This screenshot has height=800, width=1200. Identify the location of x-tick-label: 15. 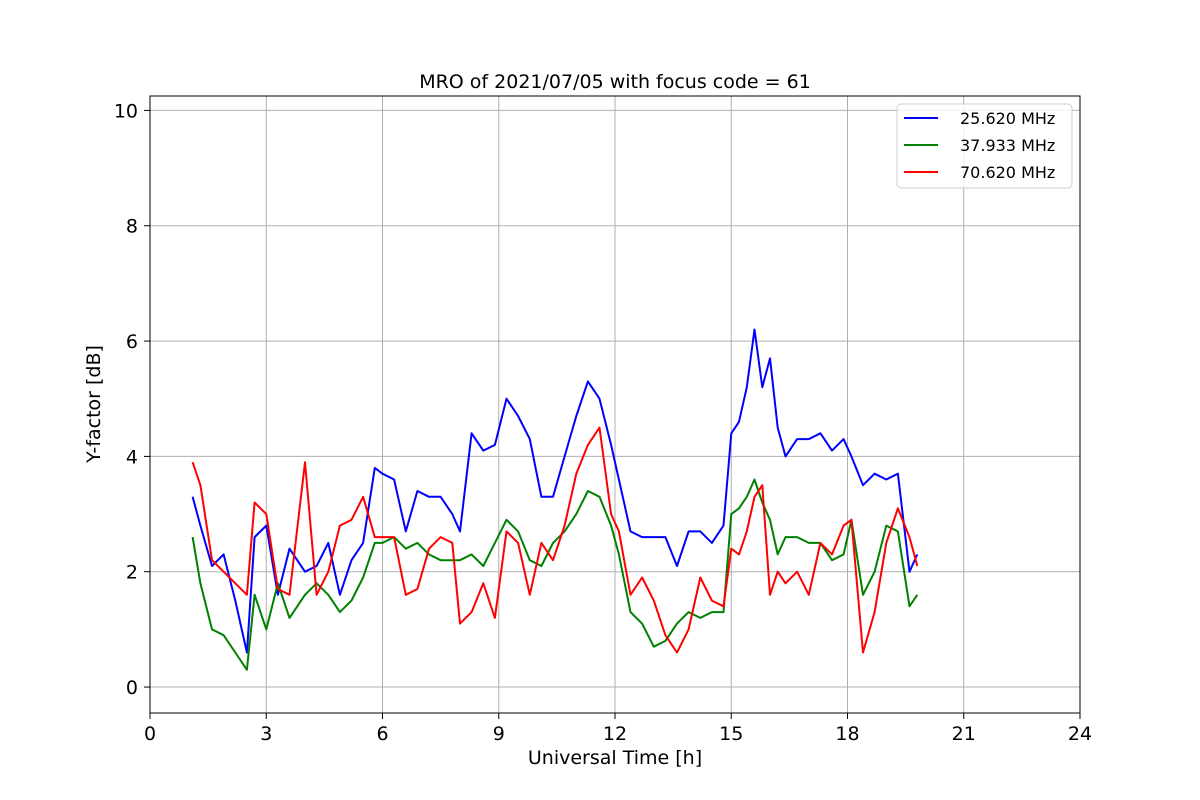
(731, 734).